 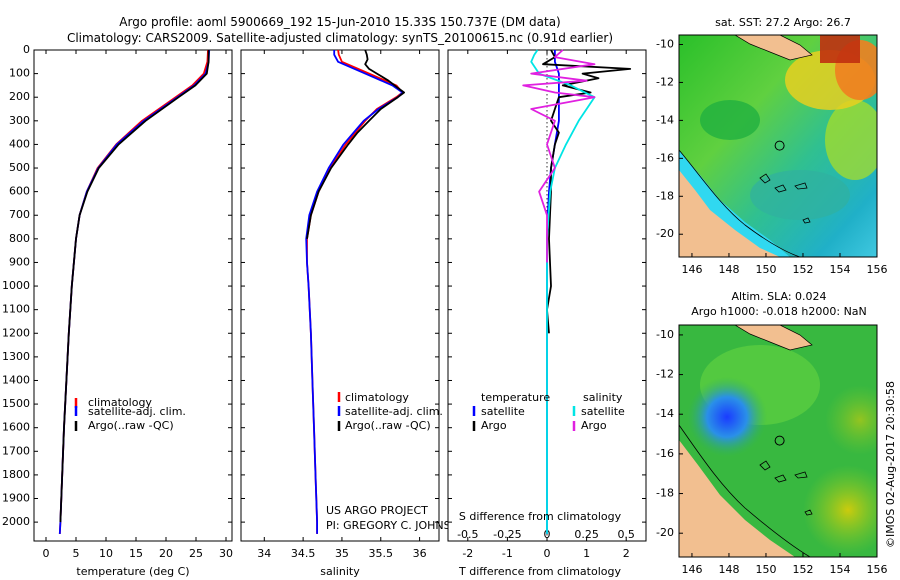 I want to click on depth-tick-label: 0, so click(x=26, y=49).